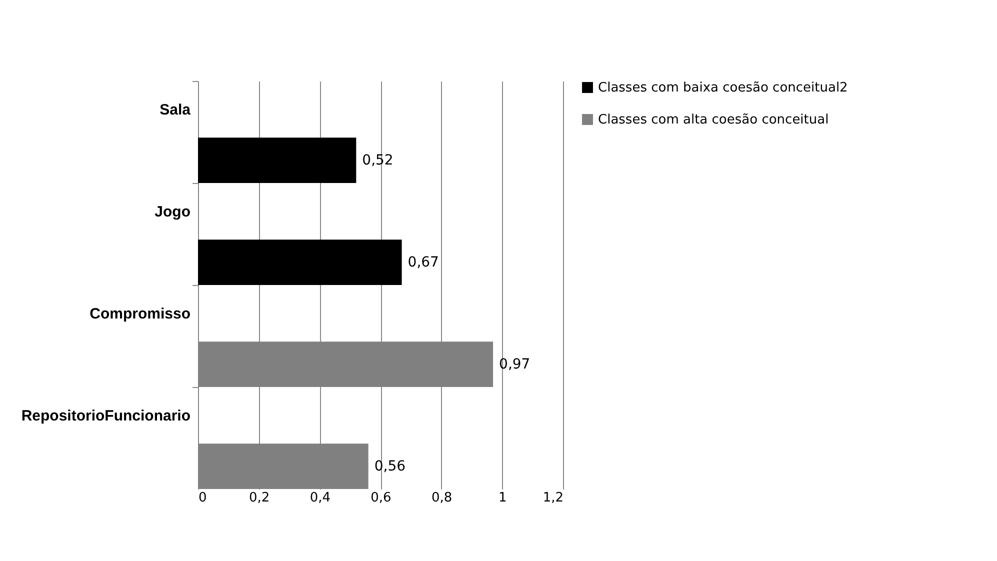 This screenshot has width=997, height=561. What do you see at coordinates (172, 212) in the screenshot?
I see `y-tick-label: Jogo` at bounding box center [172, 212].